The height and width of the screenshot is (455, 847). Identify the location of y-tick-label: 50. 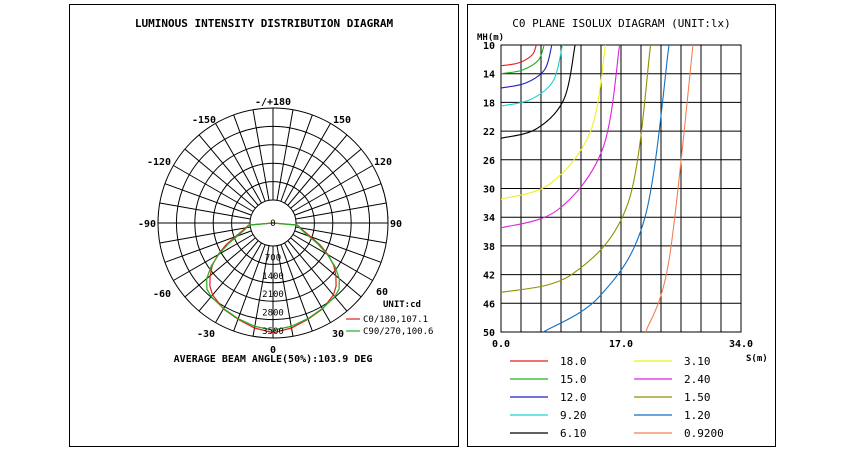
(489, 333).